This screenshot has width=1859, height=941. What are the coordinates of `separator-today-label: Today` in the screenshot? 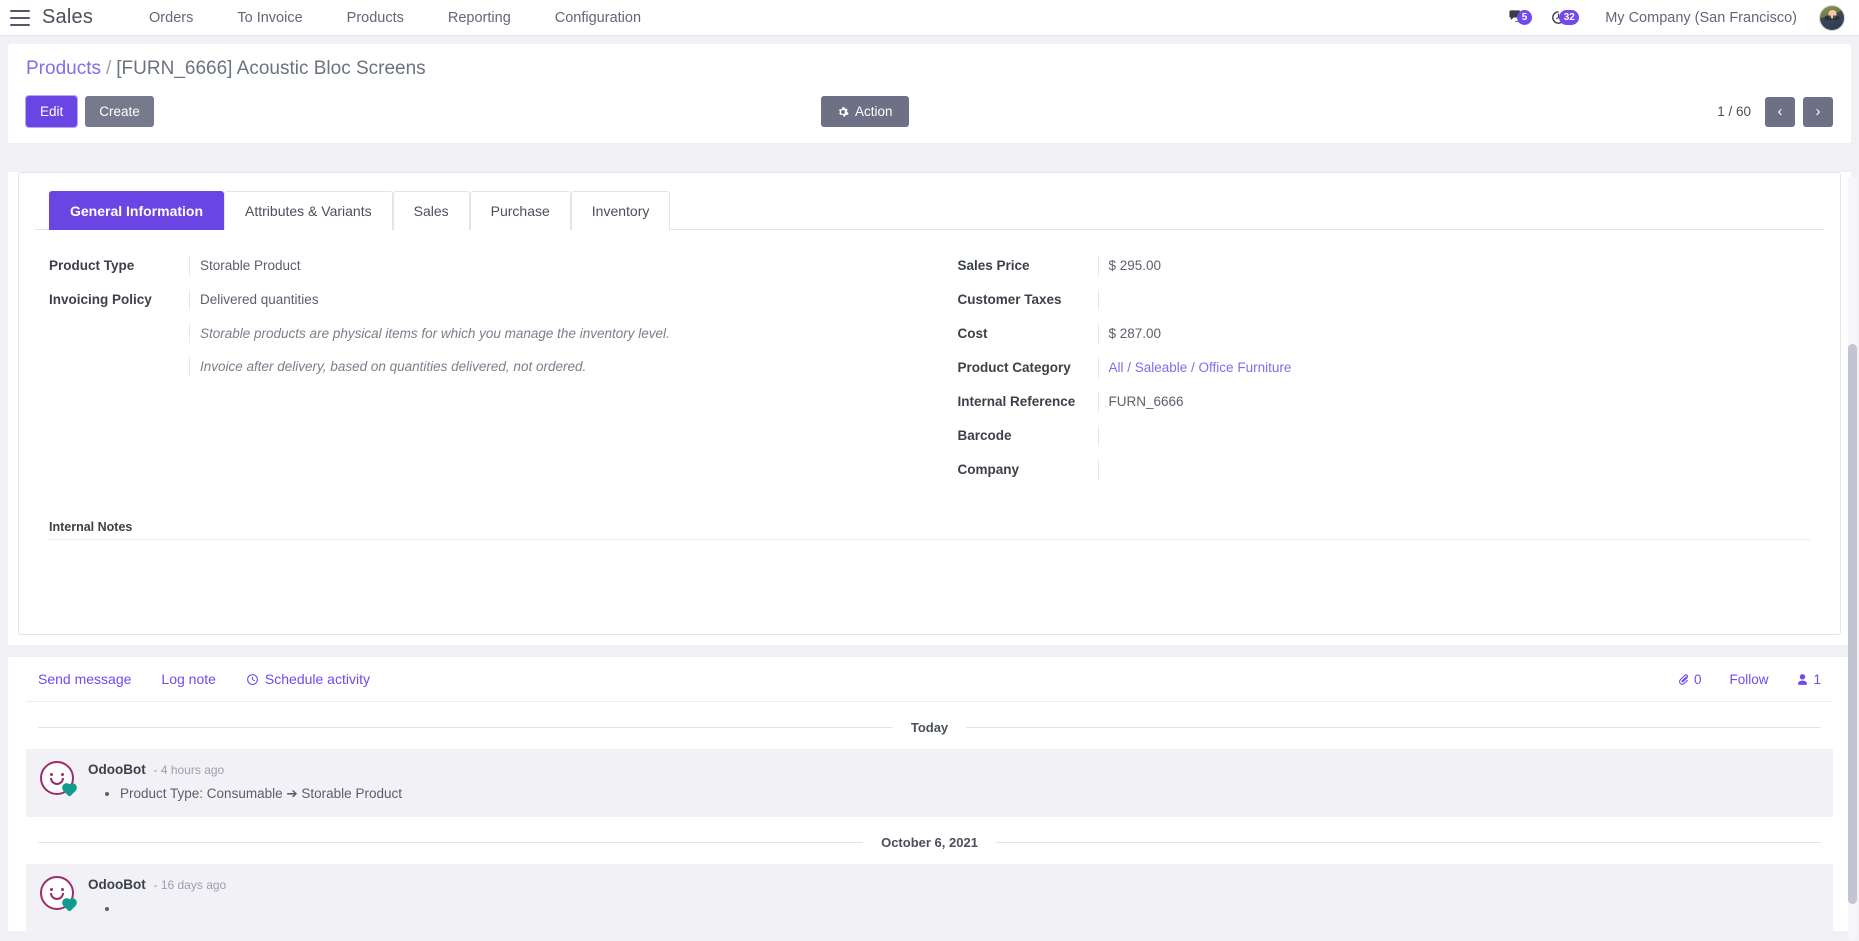 It's located at (929, 727).